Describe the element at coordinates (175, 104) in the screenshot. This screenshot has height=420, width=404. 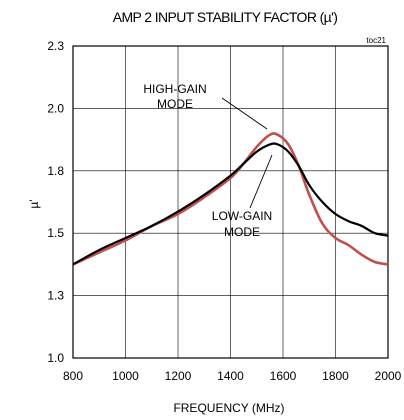
I see `annotation-high-gain-line2: MODE` at that location.